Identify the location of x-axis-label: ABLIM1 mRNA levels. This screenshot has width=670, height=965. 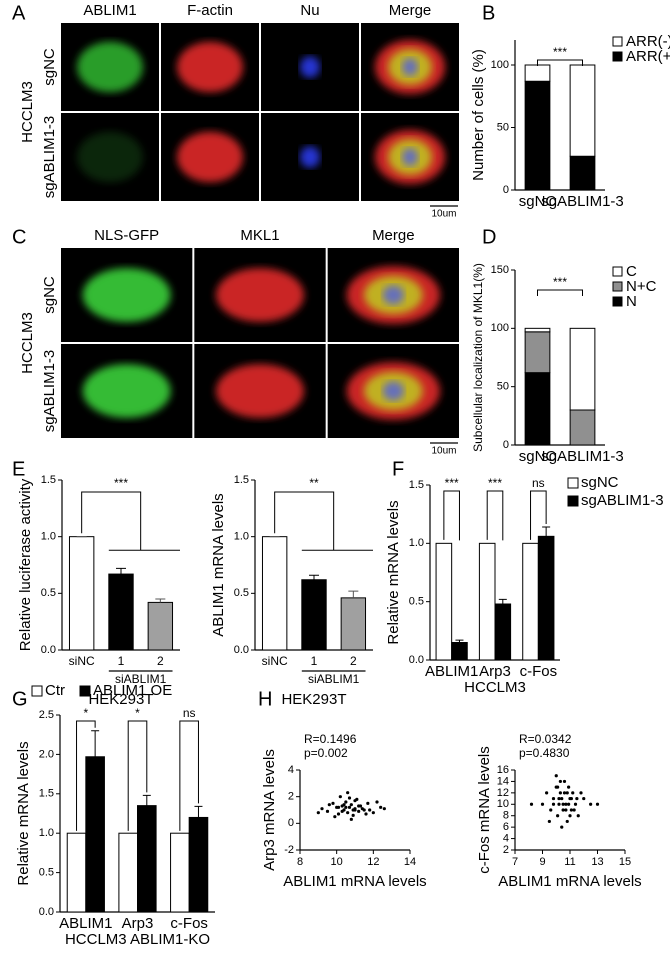
(354, 881).